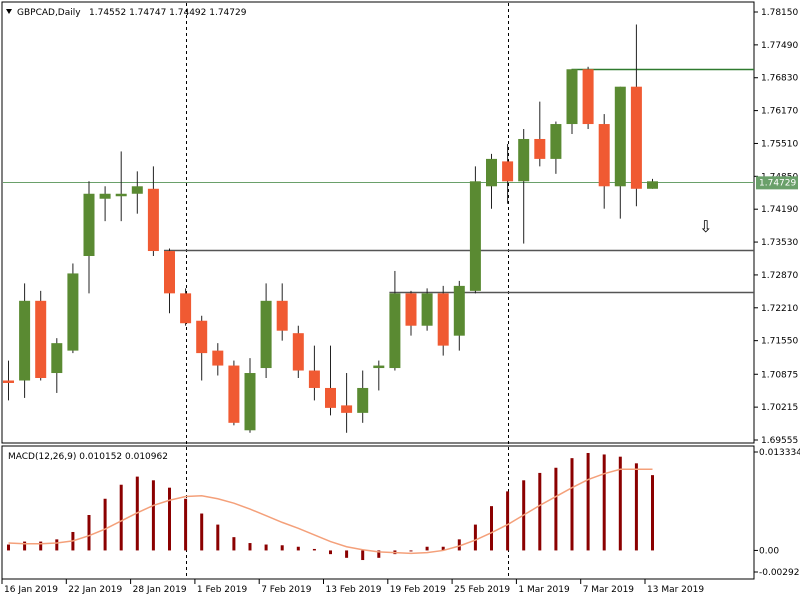  Describe the element at coordinates (779, 112) in the screenshot. I see `price-tick-label-3: 1.76170` at that location.